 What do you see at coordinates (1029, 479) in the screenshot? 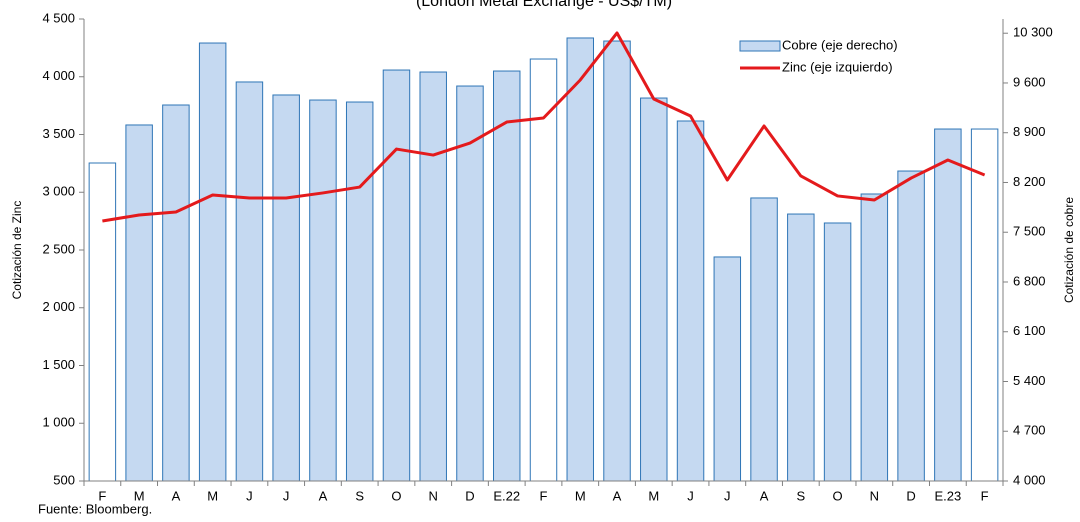
I see `y2-tick-label: 4 000` at bounding box center [1029, 479].